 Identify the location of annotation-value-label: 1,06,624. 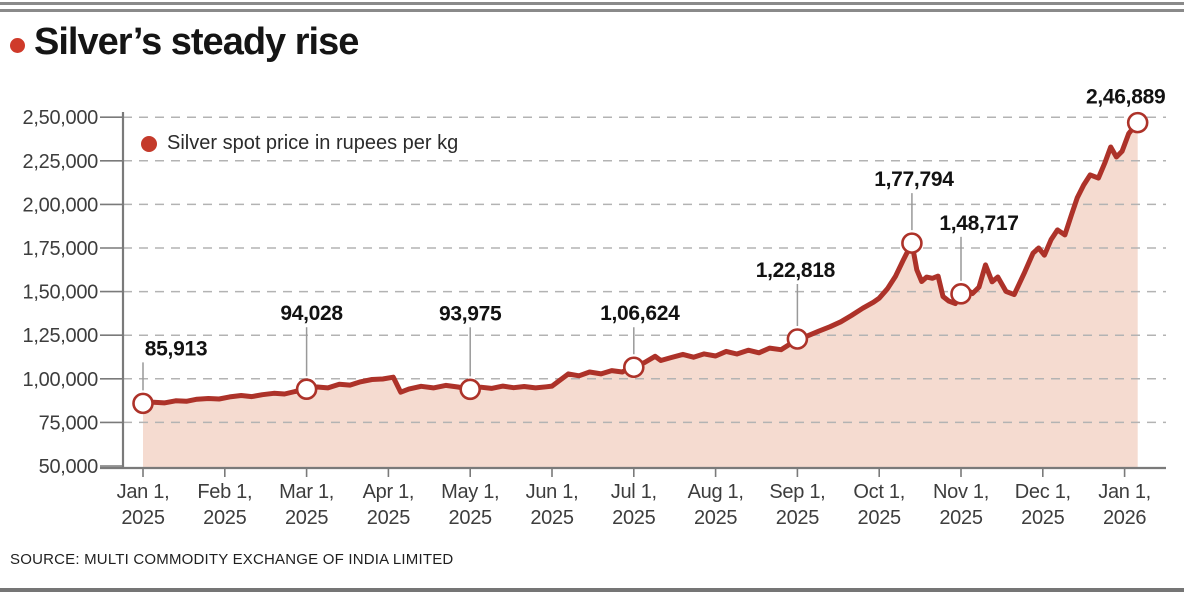
(640, 313).